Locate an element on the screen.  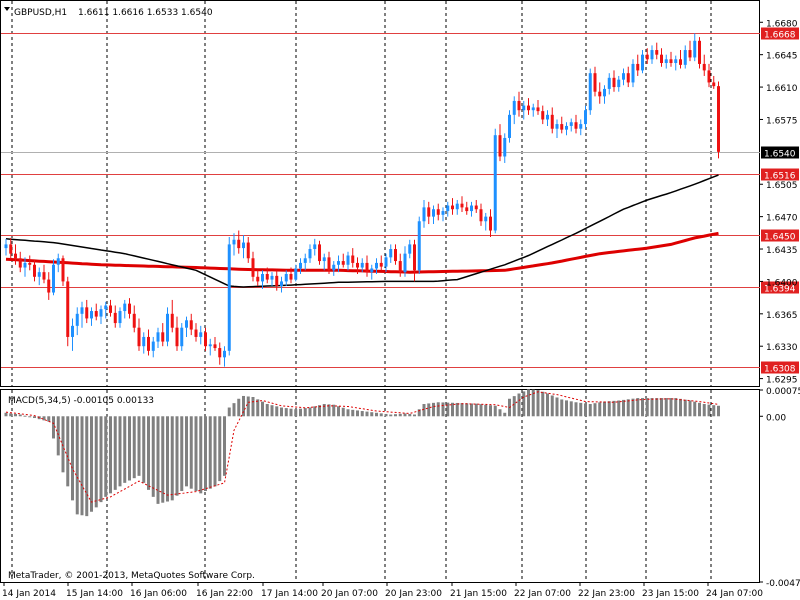
price-tick-label: 1.6295 is located at coordinates (782, 381).